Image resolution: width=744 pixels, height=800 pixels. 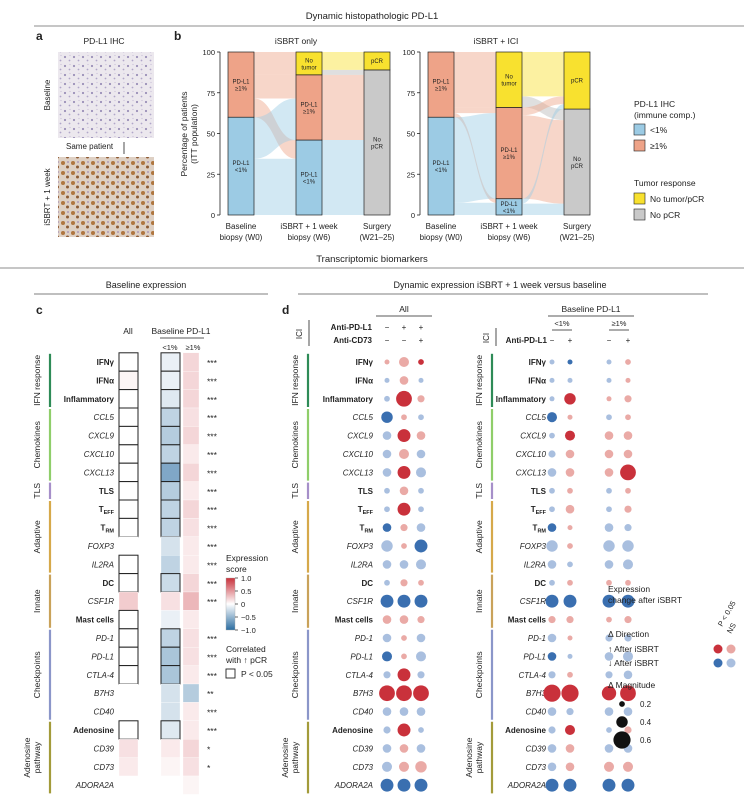 I want to click on gene-label-c: ADORA2A, so click(x=94, y=785).